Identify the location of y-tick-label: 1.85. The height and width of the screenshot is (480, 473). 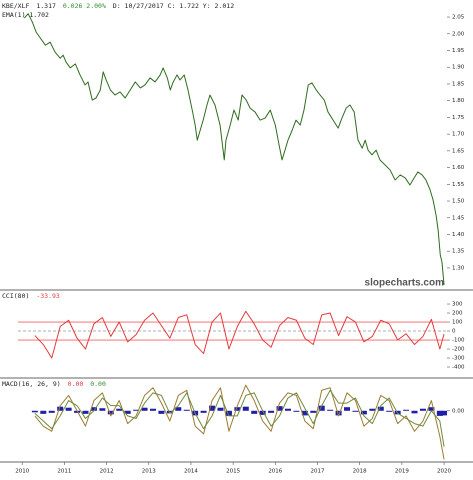
(458, 84).